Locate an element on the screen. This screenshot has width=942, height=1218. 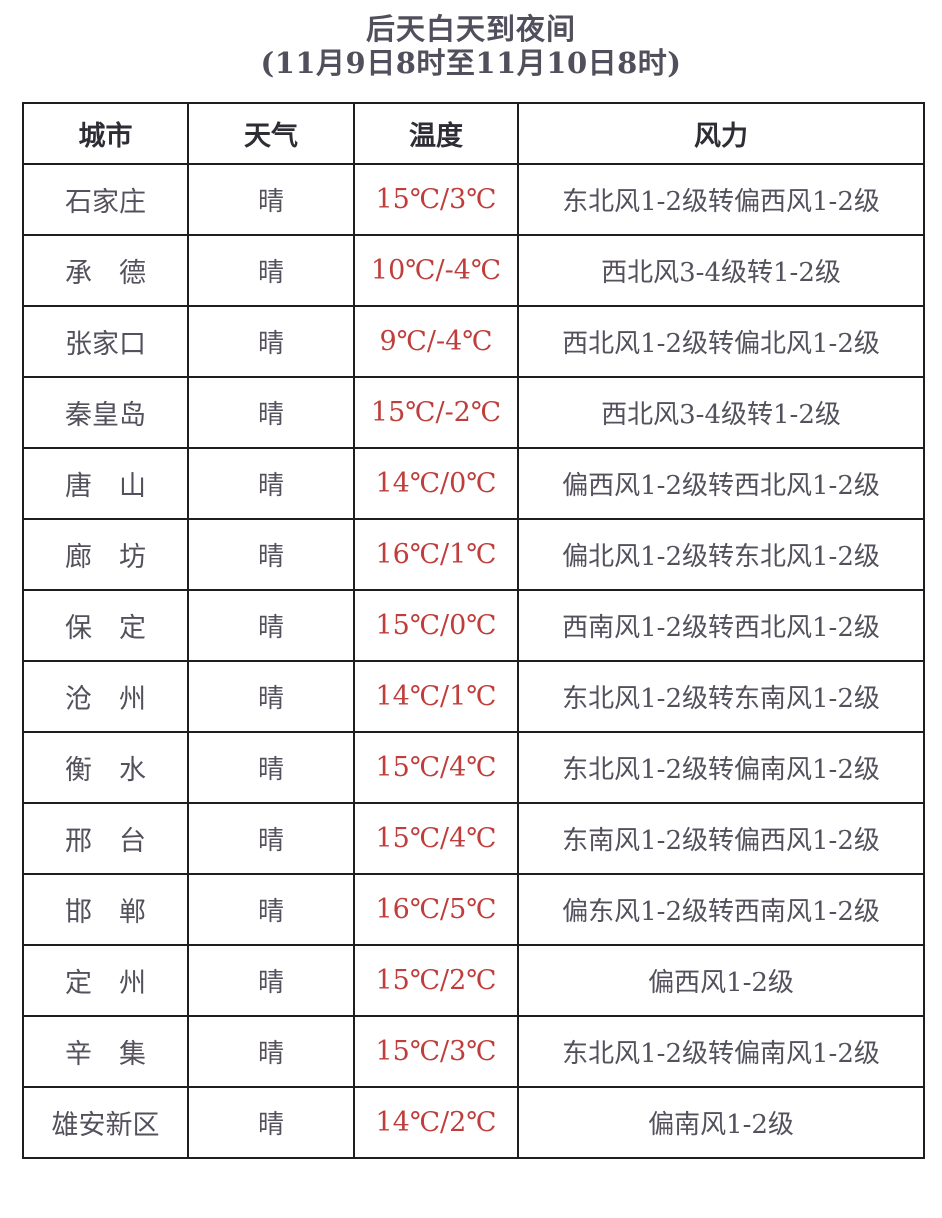
table-row: 承 德晴 10℃/-4℃ 西北风3-4级转1-2级 is located at coordinates (473, 271).